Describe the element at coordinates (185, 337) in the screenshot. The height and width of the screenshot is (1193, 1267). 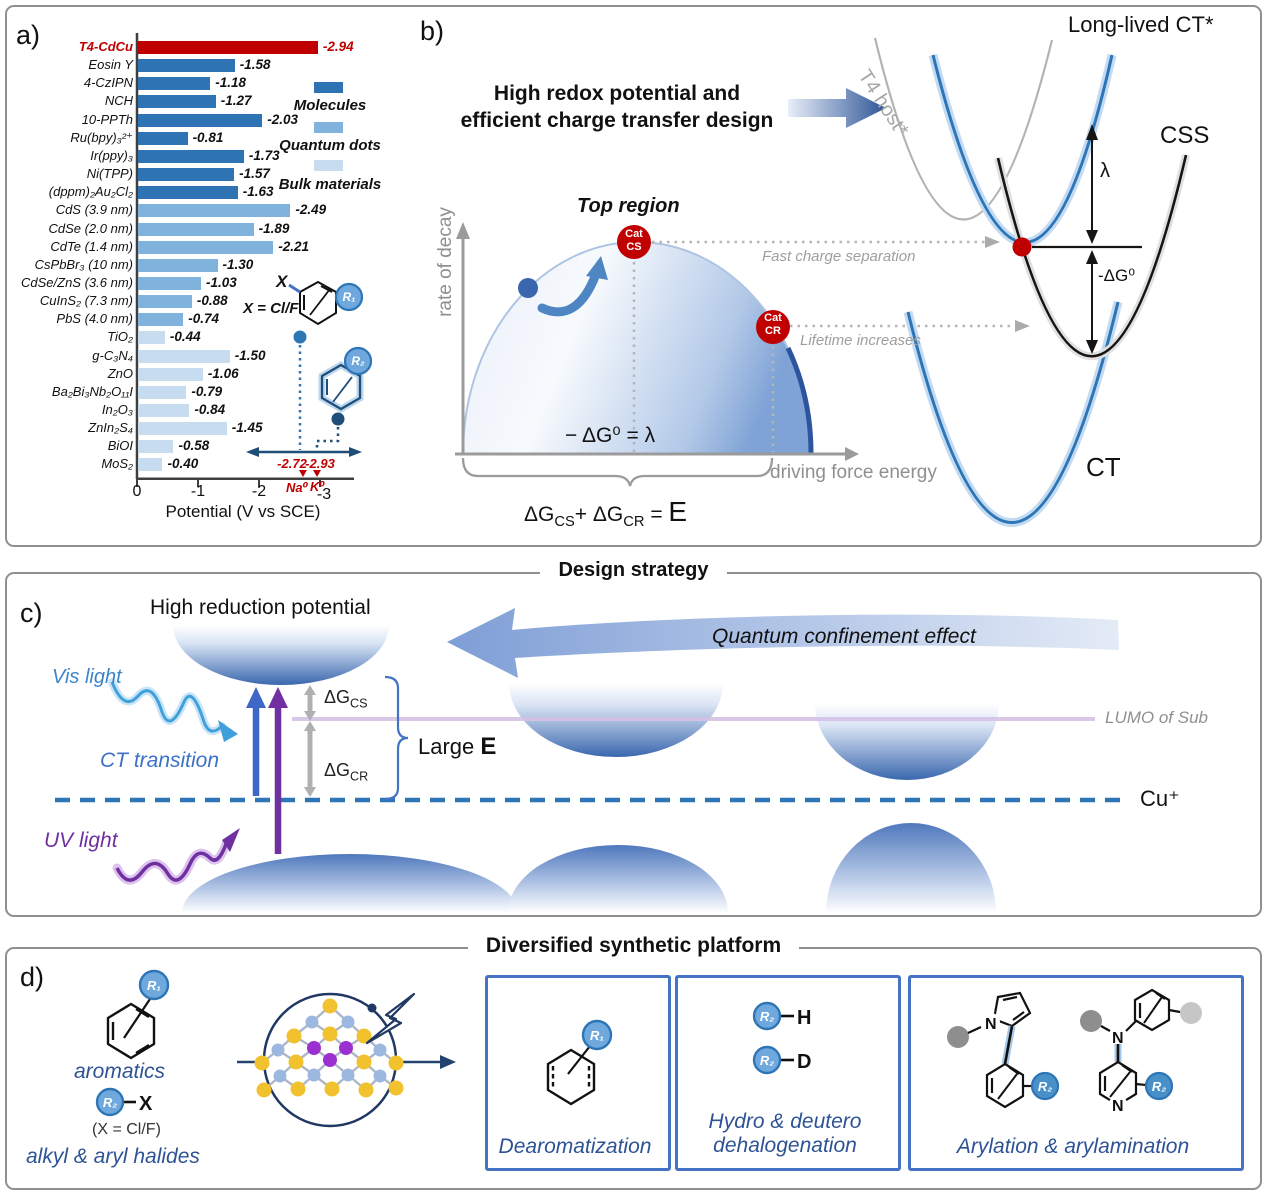
I see `bar-value: -0.44` at that location.